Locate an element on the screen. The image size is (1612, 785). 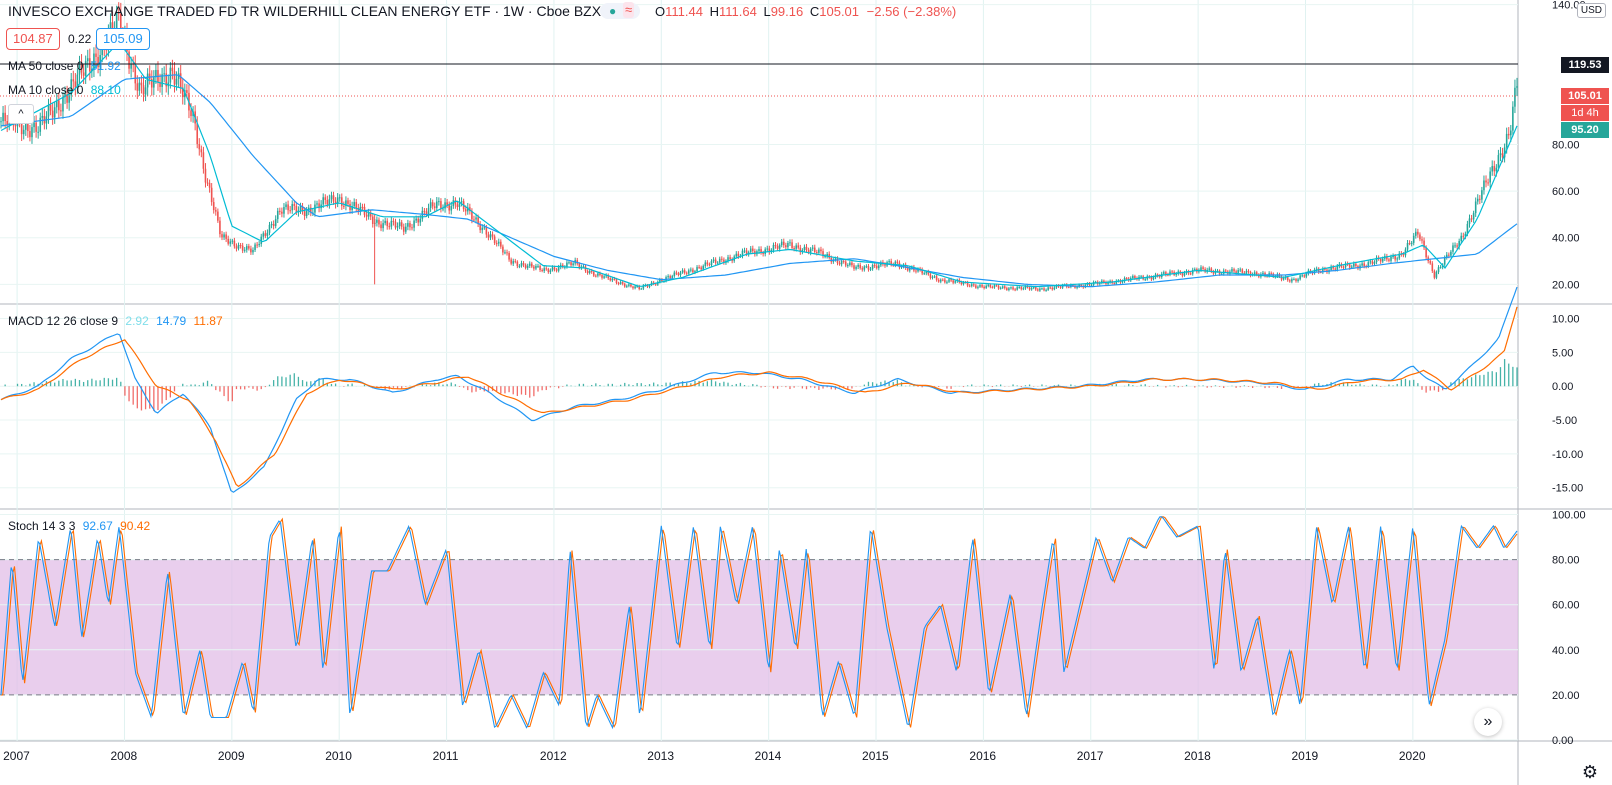
stoch-legend: Stoch 14 3 3 92.67 90.42 is located at coordinates (79, 526).